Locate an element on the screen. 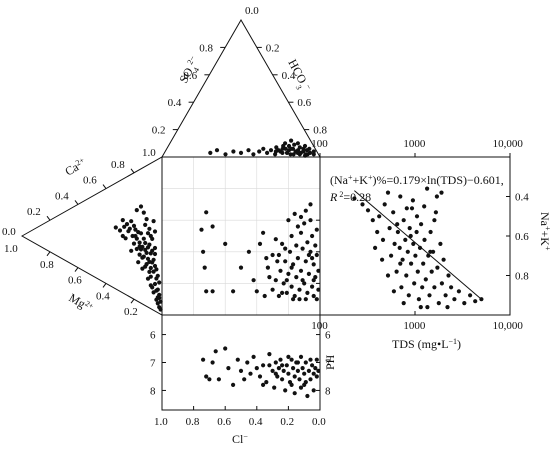 Image resolution: width=550 pixels, height=449 pixels. cation-ca-tick: 0.4 is located at coordinates (62, 196).